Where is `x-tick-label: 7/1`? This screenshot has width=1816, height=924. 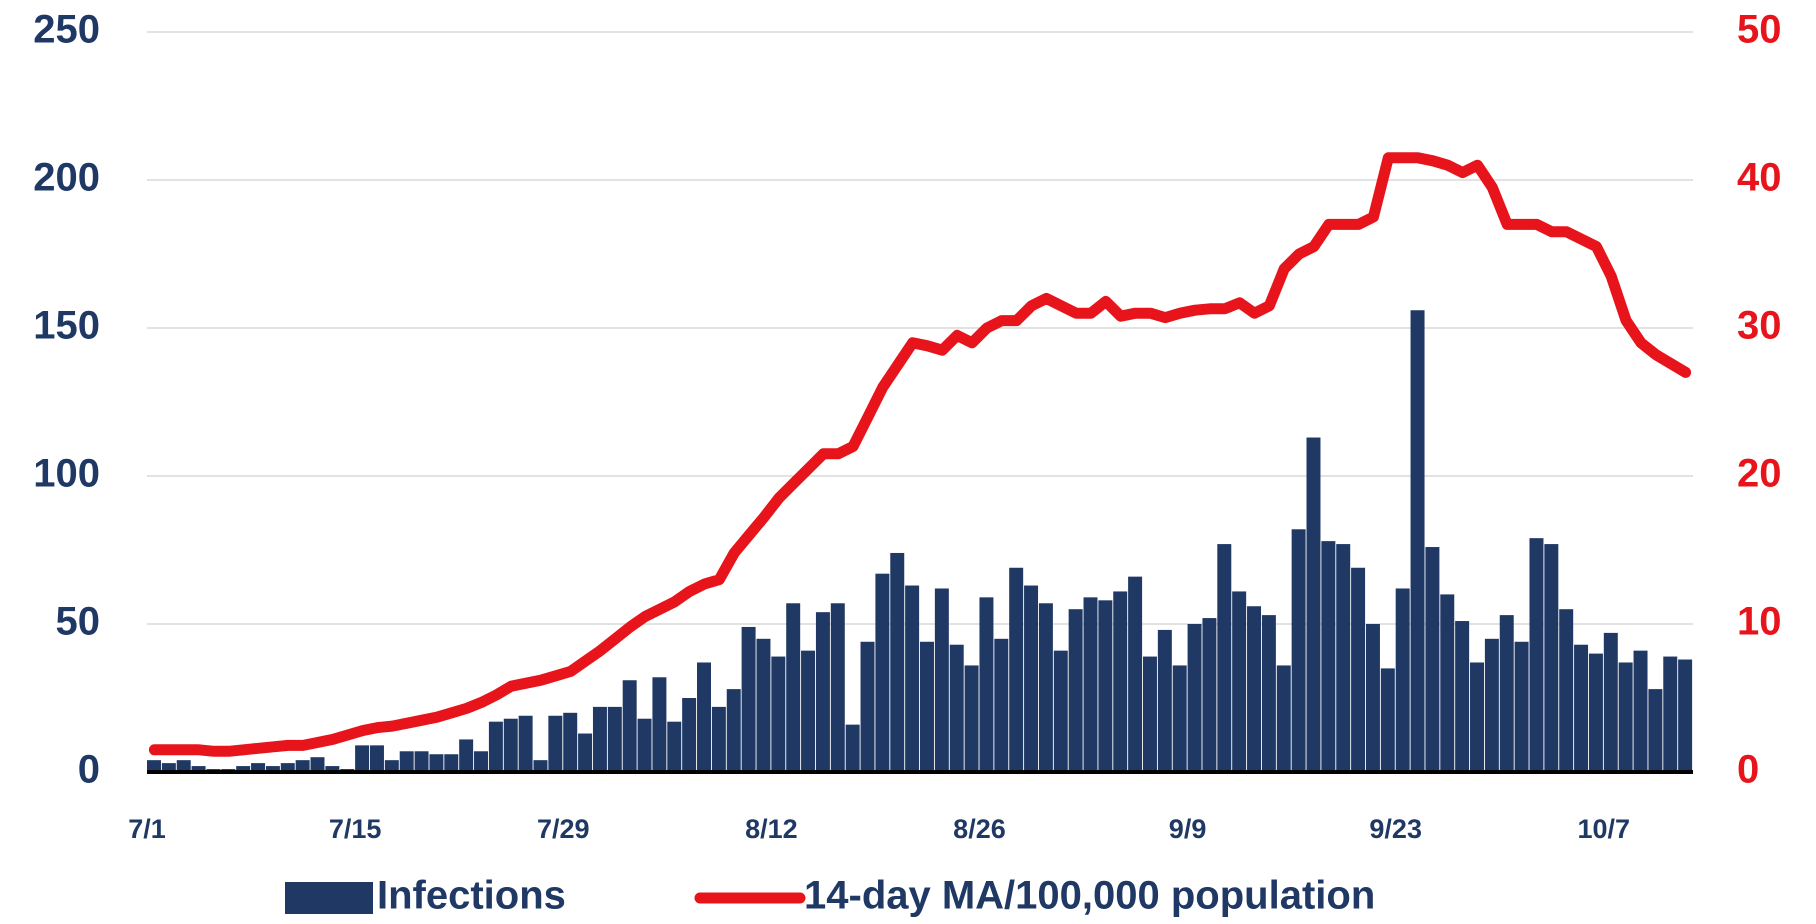 x-tick-label: 7/1 is located at coordinates (147, 829).